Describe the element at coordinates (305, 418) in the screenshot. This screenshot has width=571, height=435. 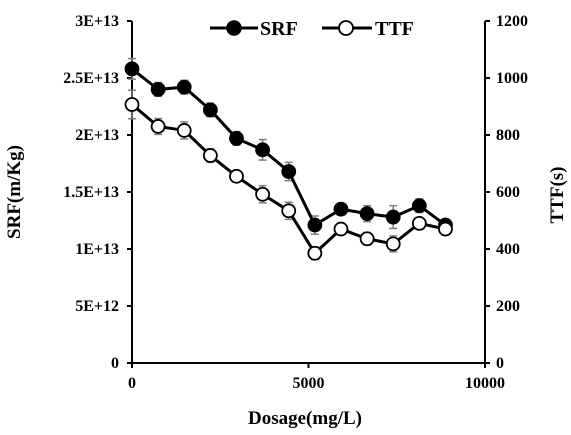
I see `x-axis-title: Dosage(mg/L)` at that location.